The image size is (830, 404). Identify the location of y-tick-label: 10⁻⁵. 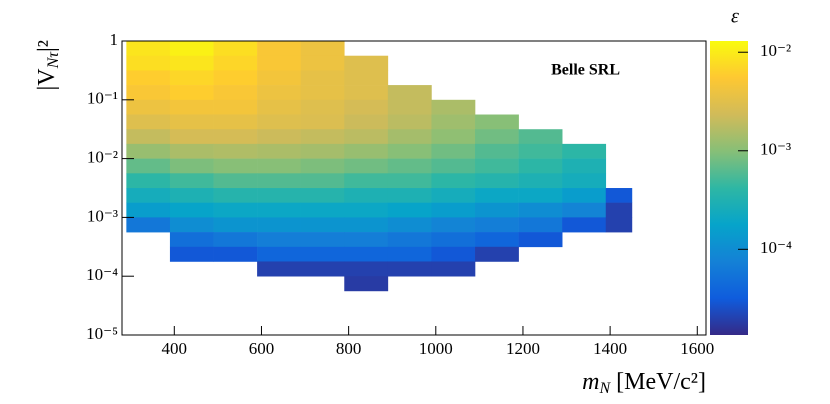
(102, 333).